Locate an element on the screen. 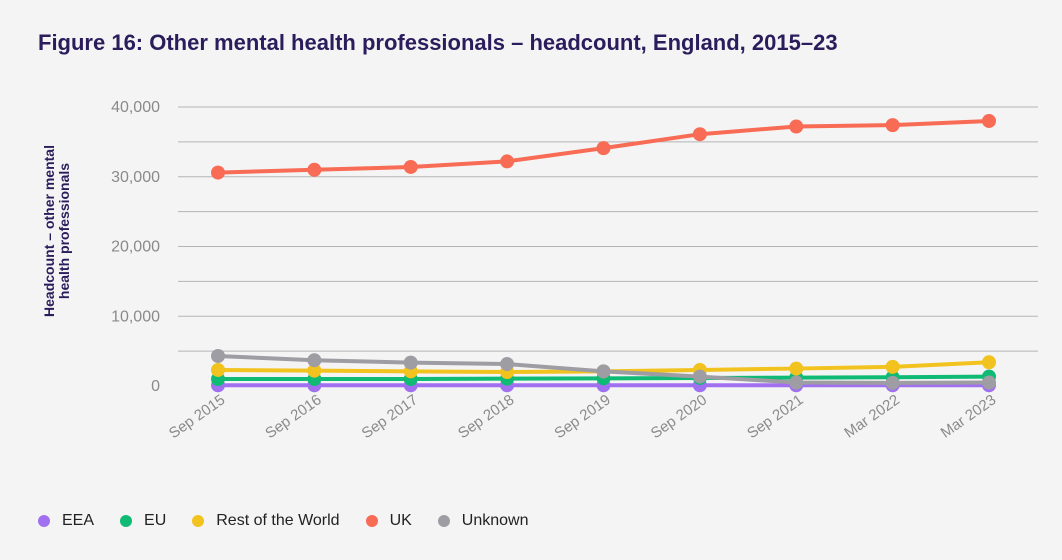 The width and height of the screenshot is (1062, 560). x-tick-label: Sep 2016 is located at coordinates (293, 416).